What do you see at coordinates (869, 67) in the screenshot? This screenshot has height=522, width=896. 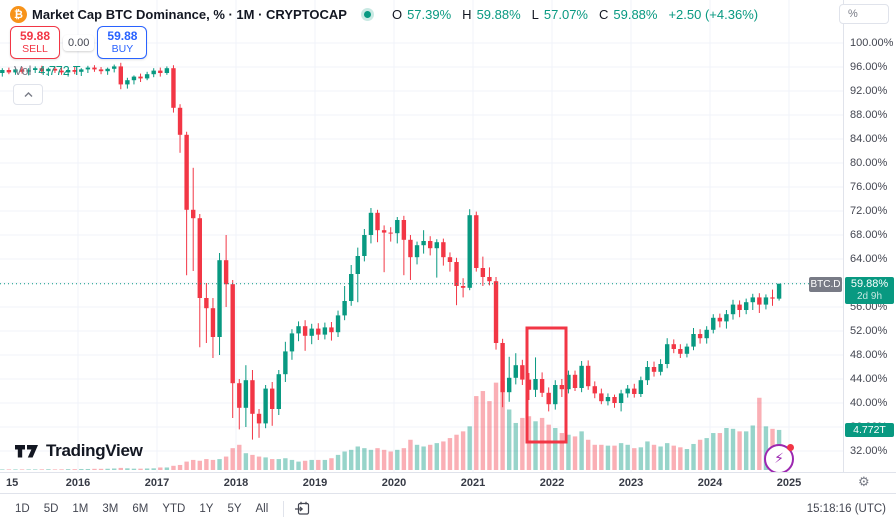 I see `price-tick: 96.00%` at bounding box center [869, 67].